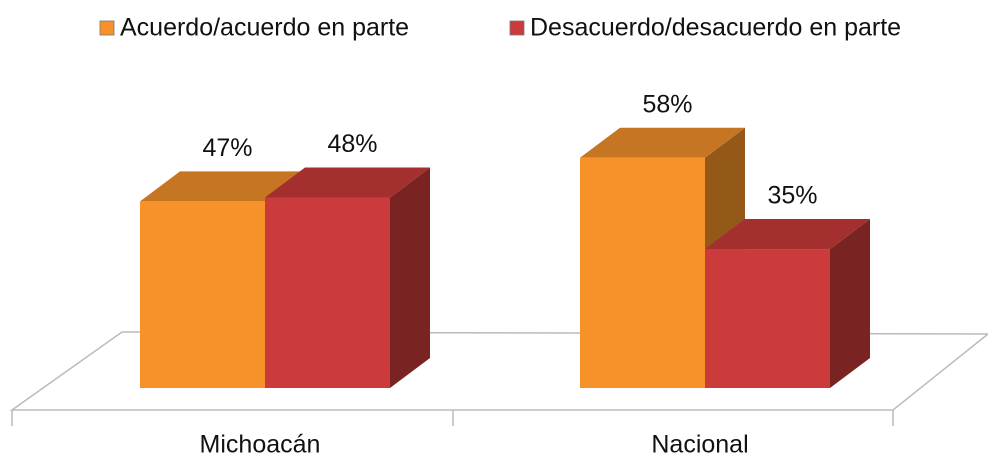  I want to click on legend-label: Desacuerdo/desacuerdo en parte, so click(715, 28).